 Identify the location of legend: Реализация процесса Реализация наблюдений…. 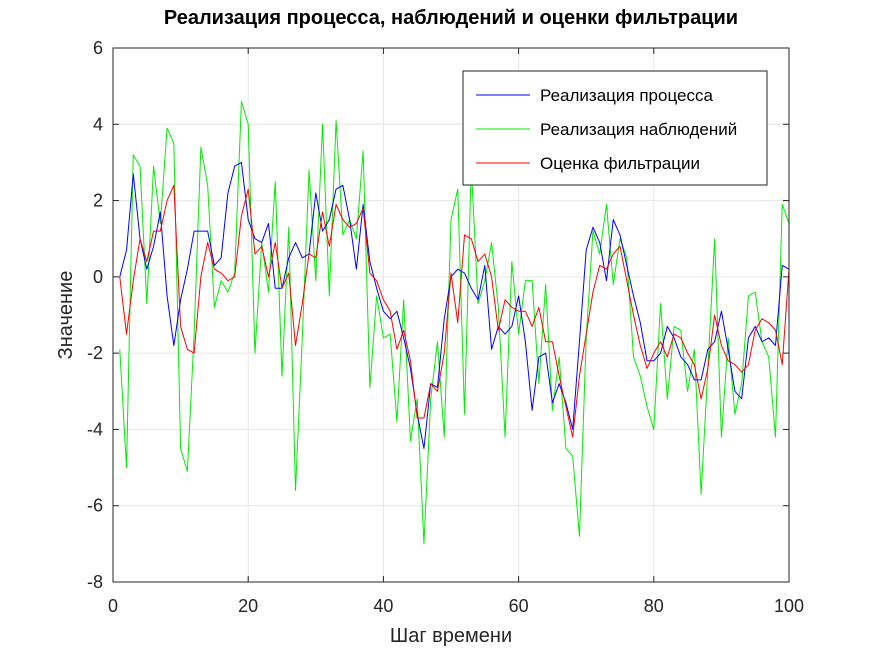
(615, 128).